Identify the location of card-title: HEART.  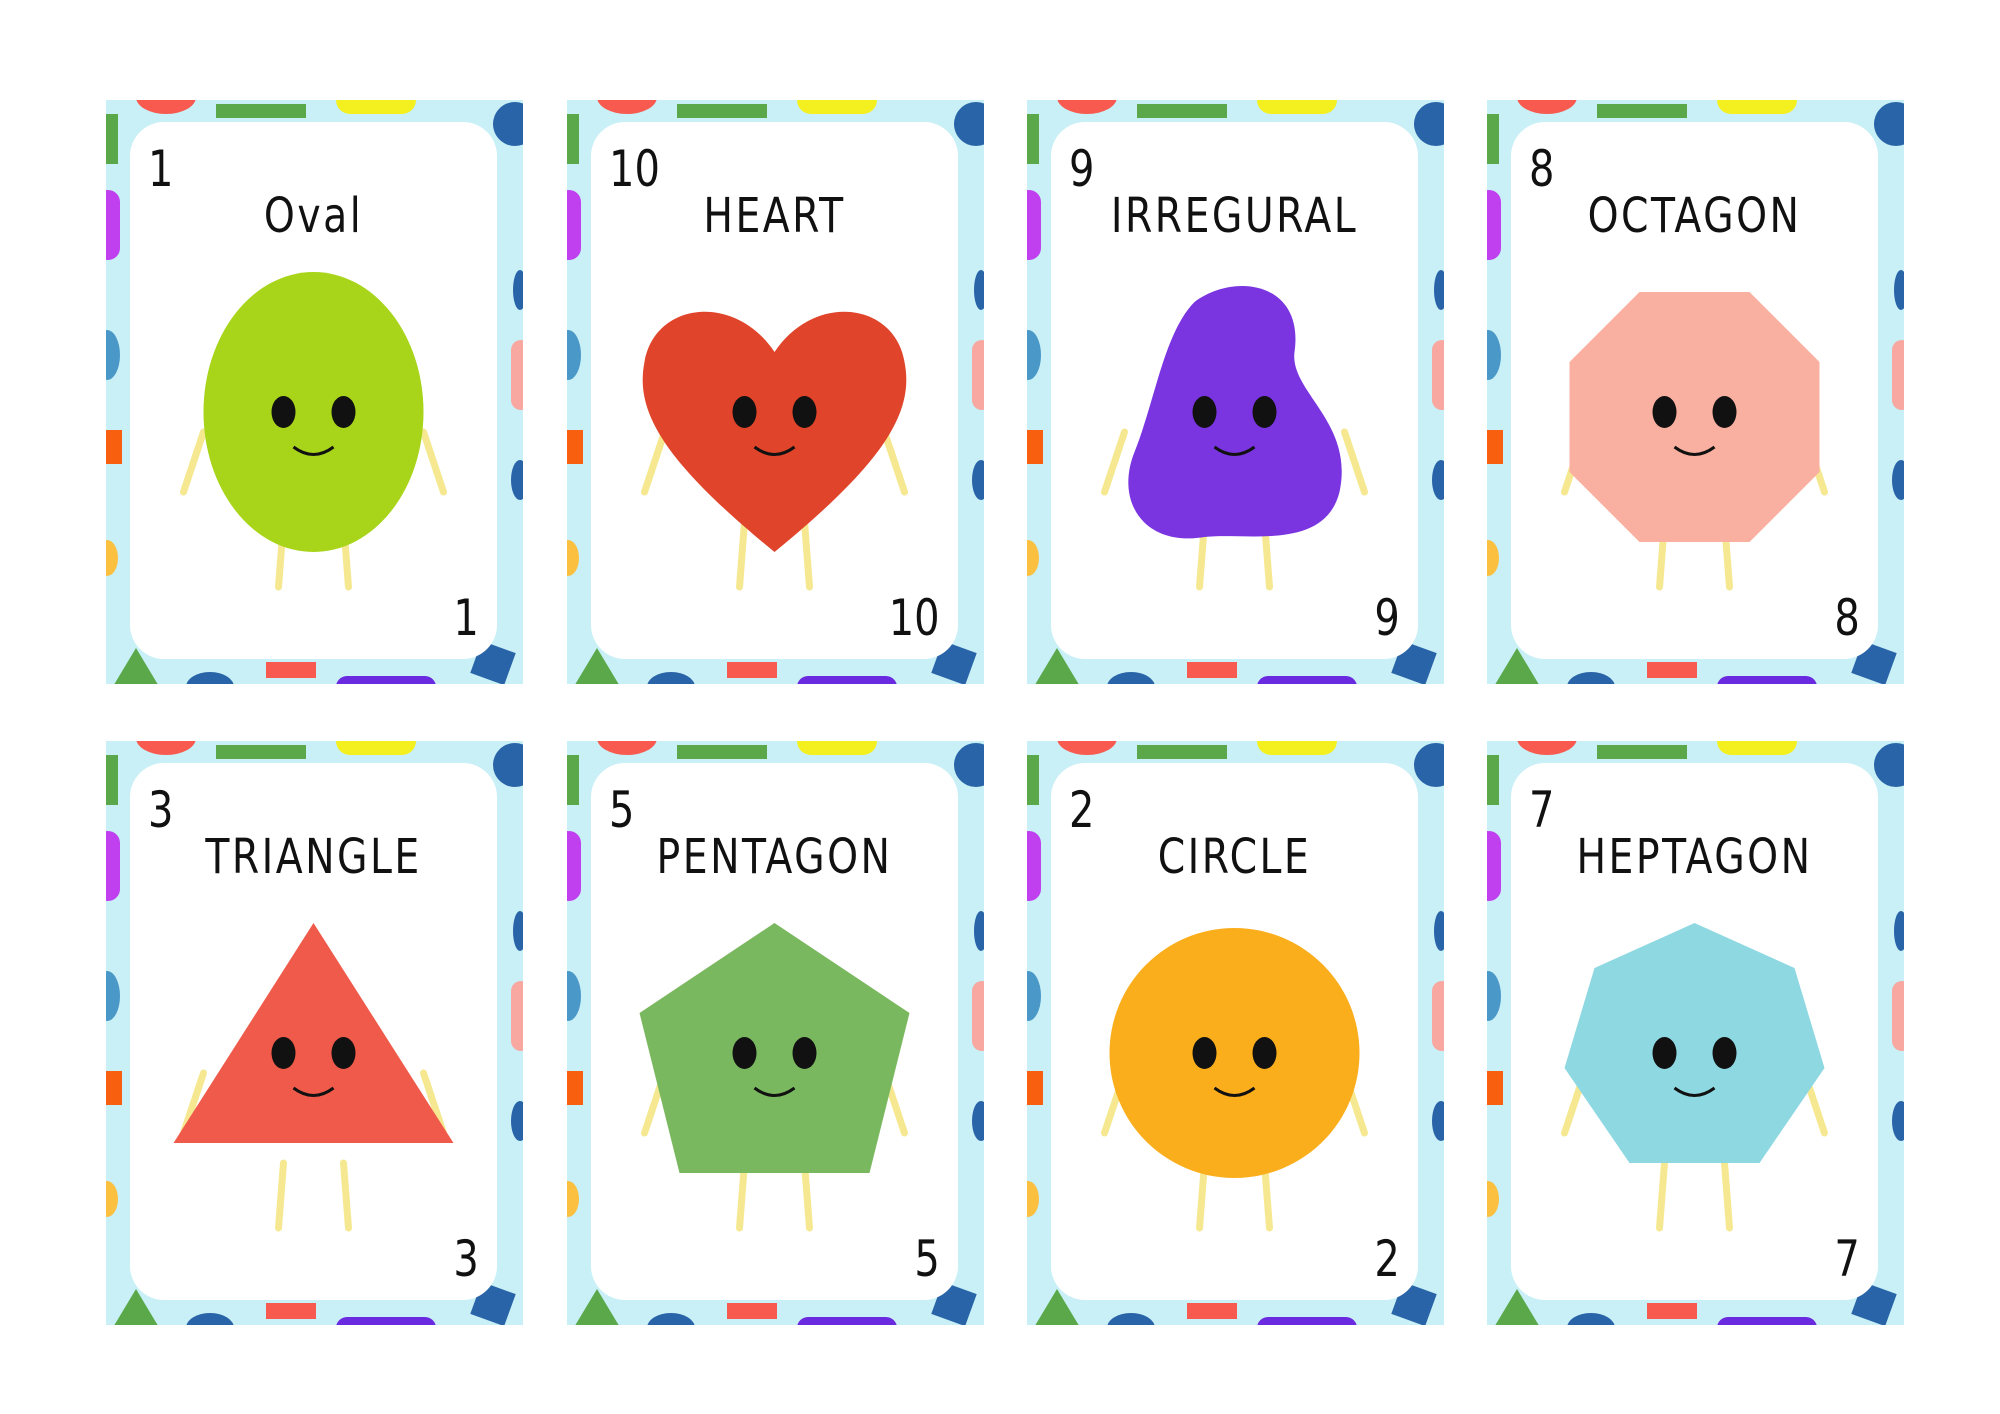
(774, 216).